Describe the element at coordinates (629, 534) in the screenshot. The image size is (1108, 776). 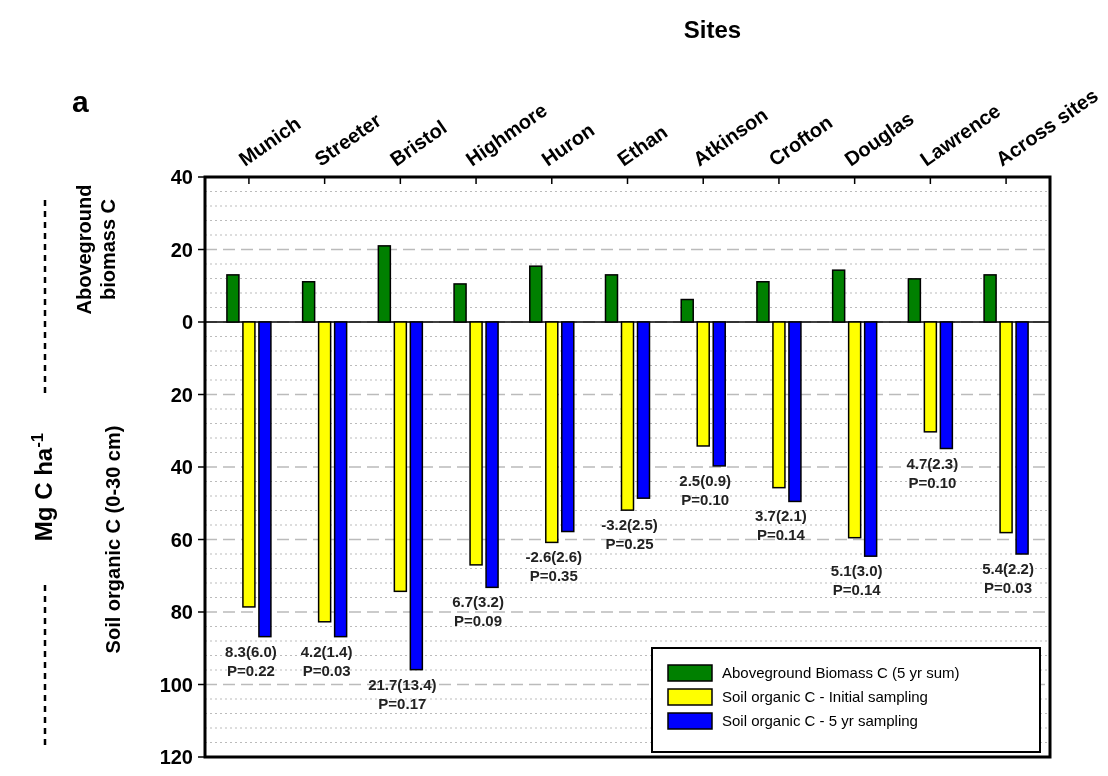
I see `annotation: -3.2(2.5) P=0.25` at that location.